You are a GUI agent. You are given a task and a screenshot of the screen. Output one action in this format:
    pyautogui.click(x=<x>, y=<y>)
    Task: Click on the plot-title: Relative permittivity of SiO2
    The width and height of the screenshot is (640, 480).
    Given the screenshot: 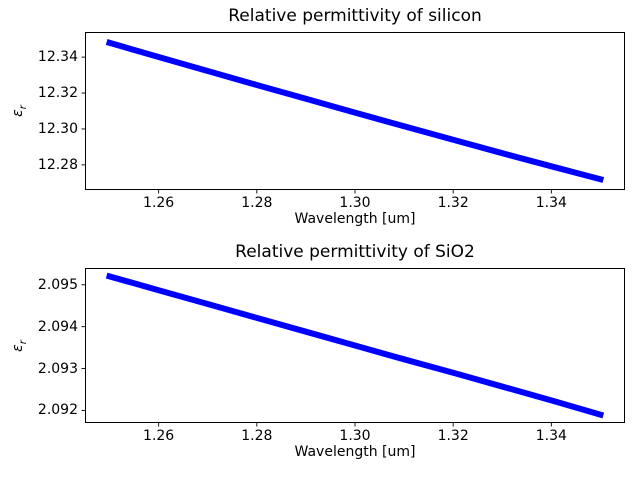 What is the action you would take?
    pyautogui.click(x=355, y=252)
    